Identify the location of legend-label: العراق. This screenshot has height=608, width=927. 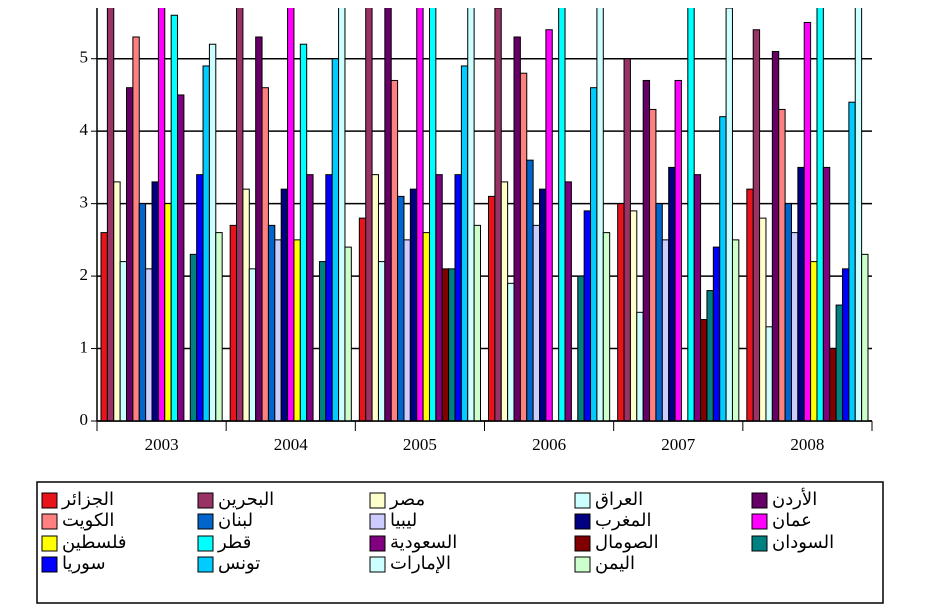
(619, 499).